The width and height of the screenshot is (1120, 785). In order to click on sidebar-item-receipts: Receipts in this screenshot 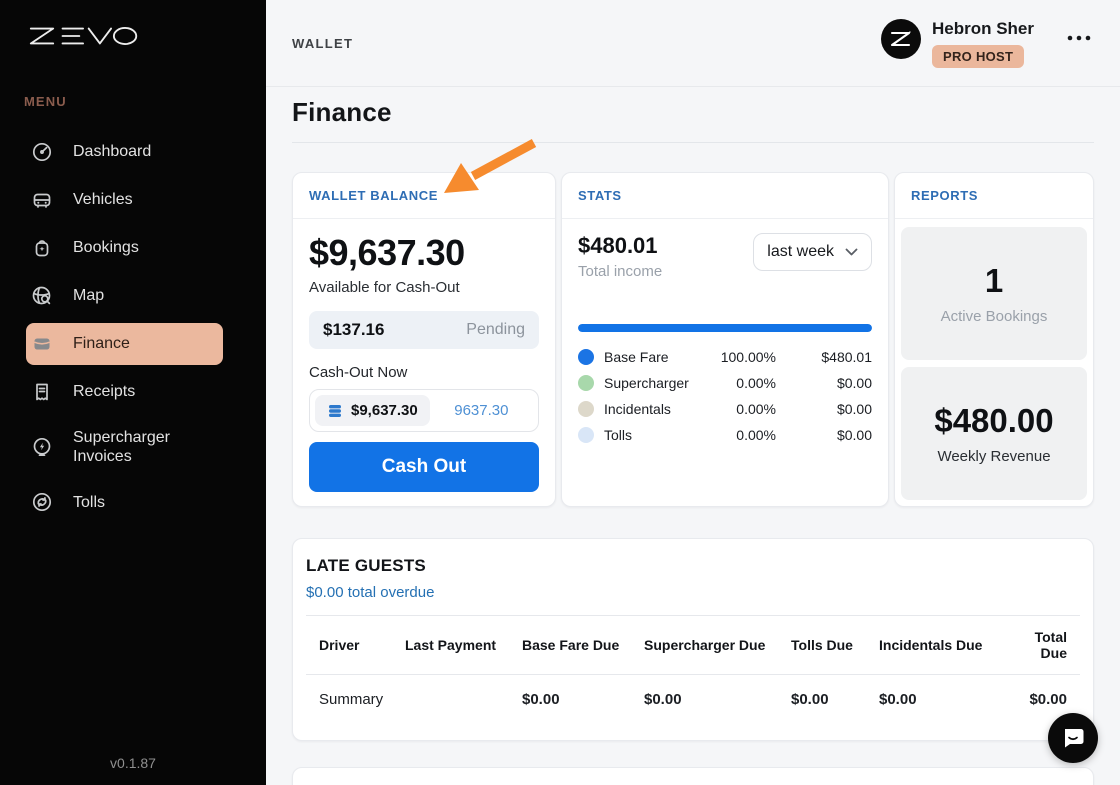, I will do `click(124, 392)`.